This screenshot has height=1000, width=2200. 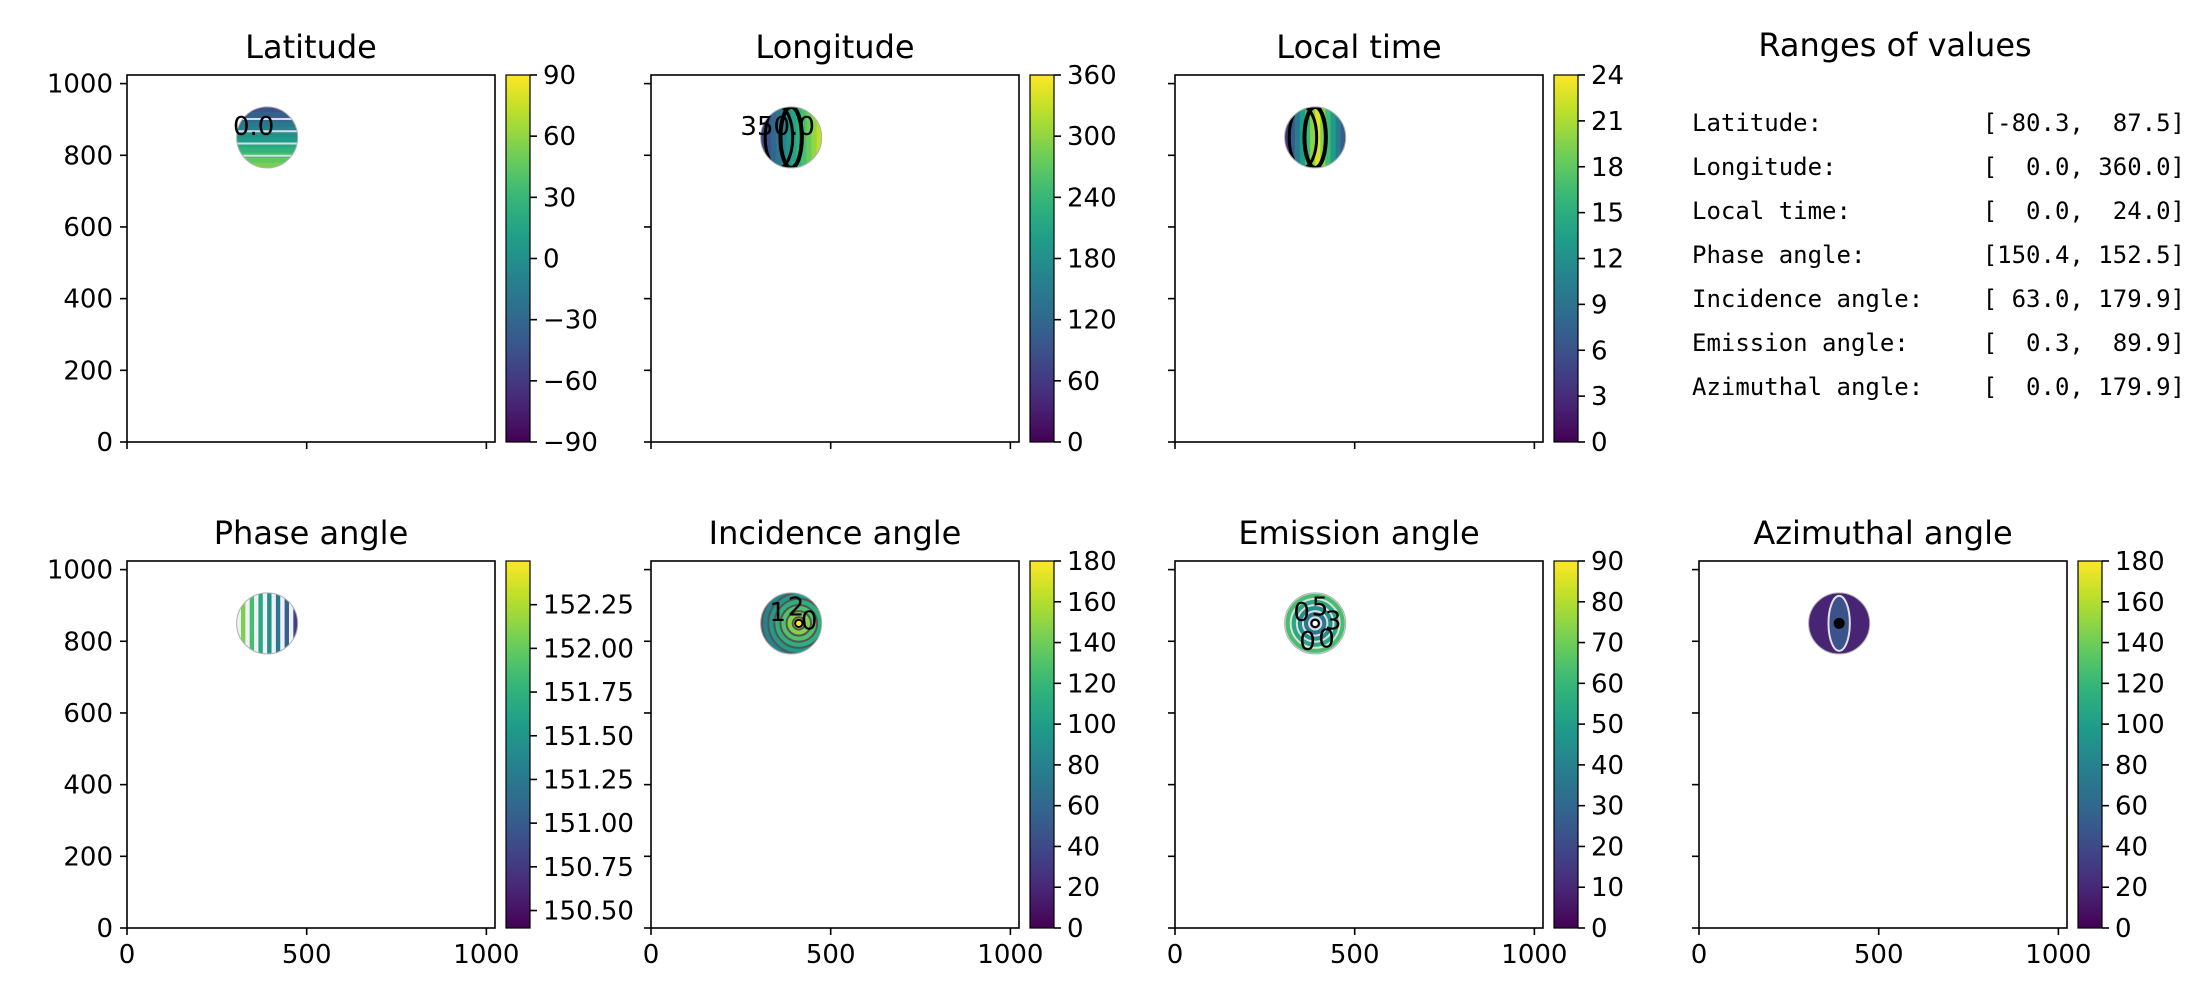 I want to click on colorbar-tick-label: 300, so click(x=1092, y=137).